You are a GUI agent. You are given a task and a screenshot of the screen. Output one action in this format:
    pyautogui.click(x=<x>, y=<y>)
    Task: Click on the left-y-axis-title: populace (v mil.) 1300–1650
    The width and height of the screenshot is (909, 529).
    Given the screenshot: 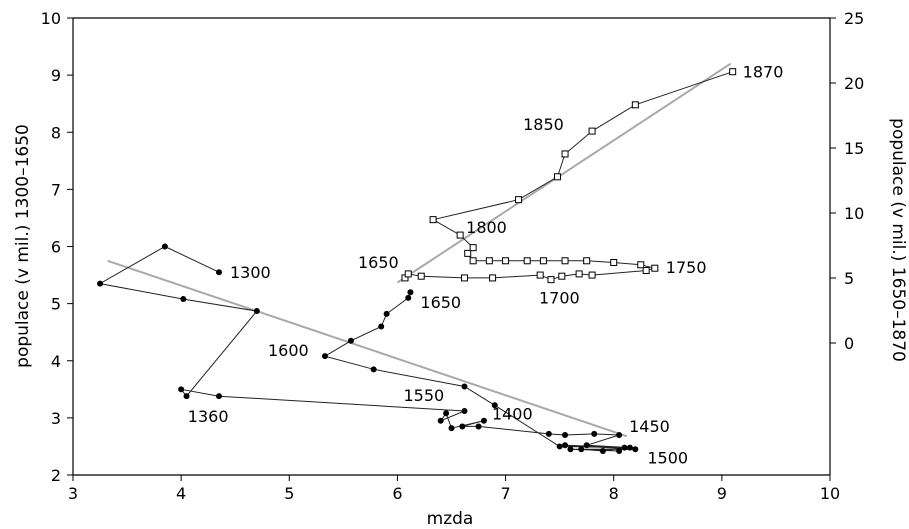 What is the action you would take?
    pyautogui.click(x=23, y=246)
    